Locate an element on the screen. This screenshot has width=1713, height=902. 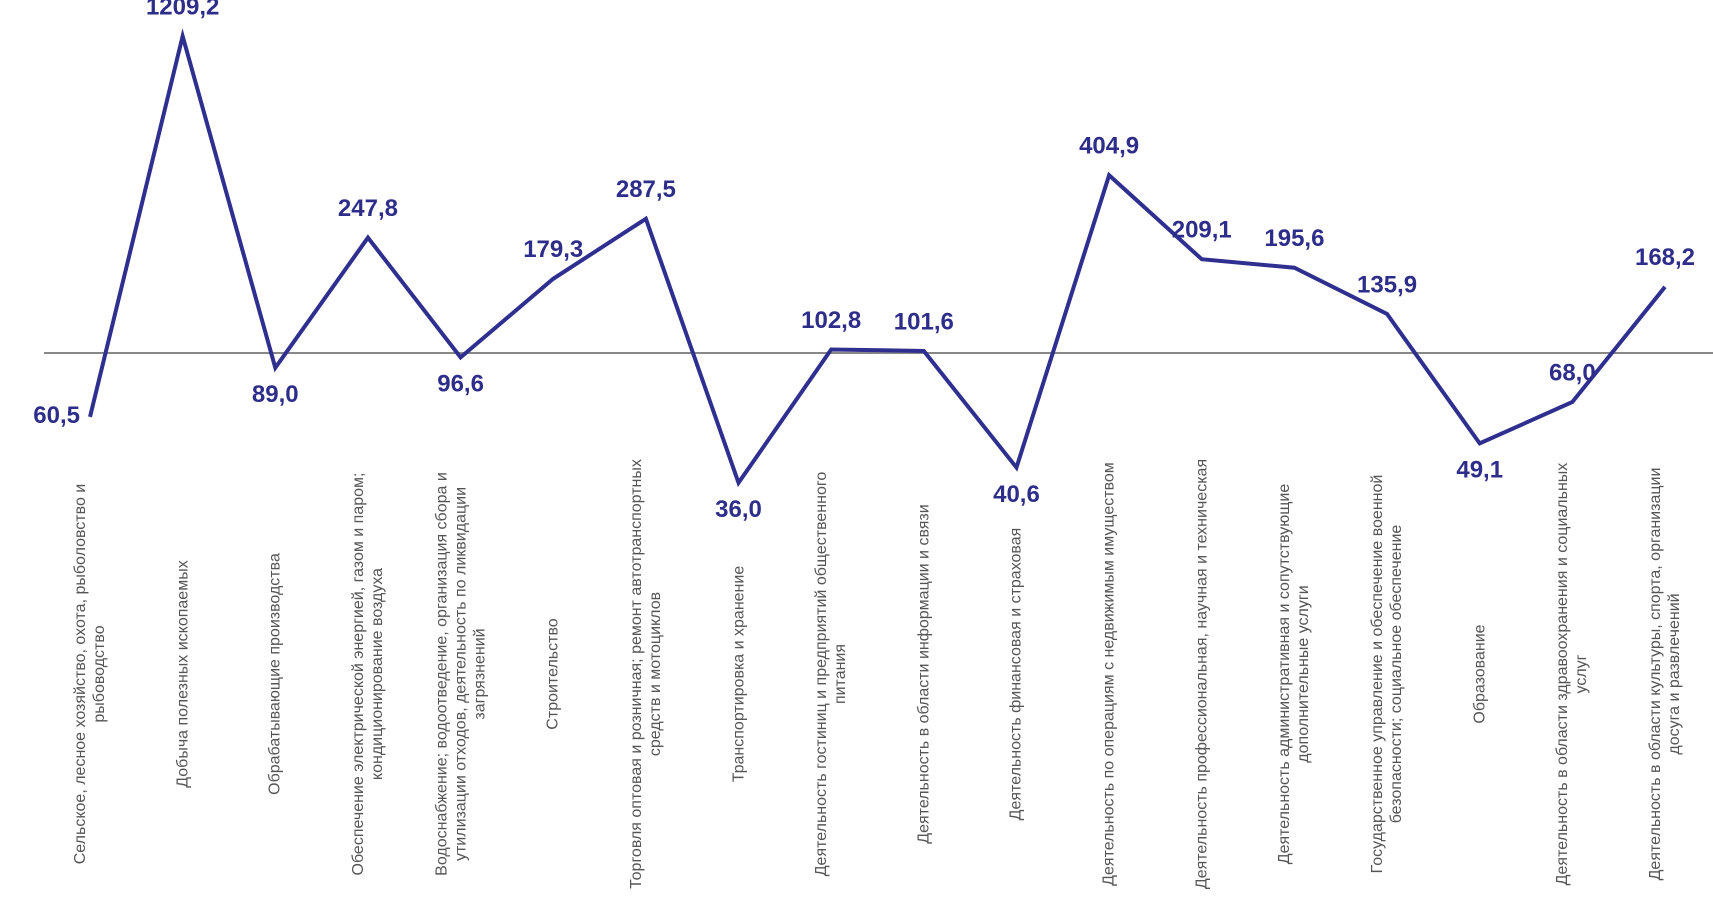
value-label: 179,3 is located at coordinates (553, 249).